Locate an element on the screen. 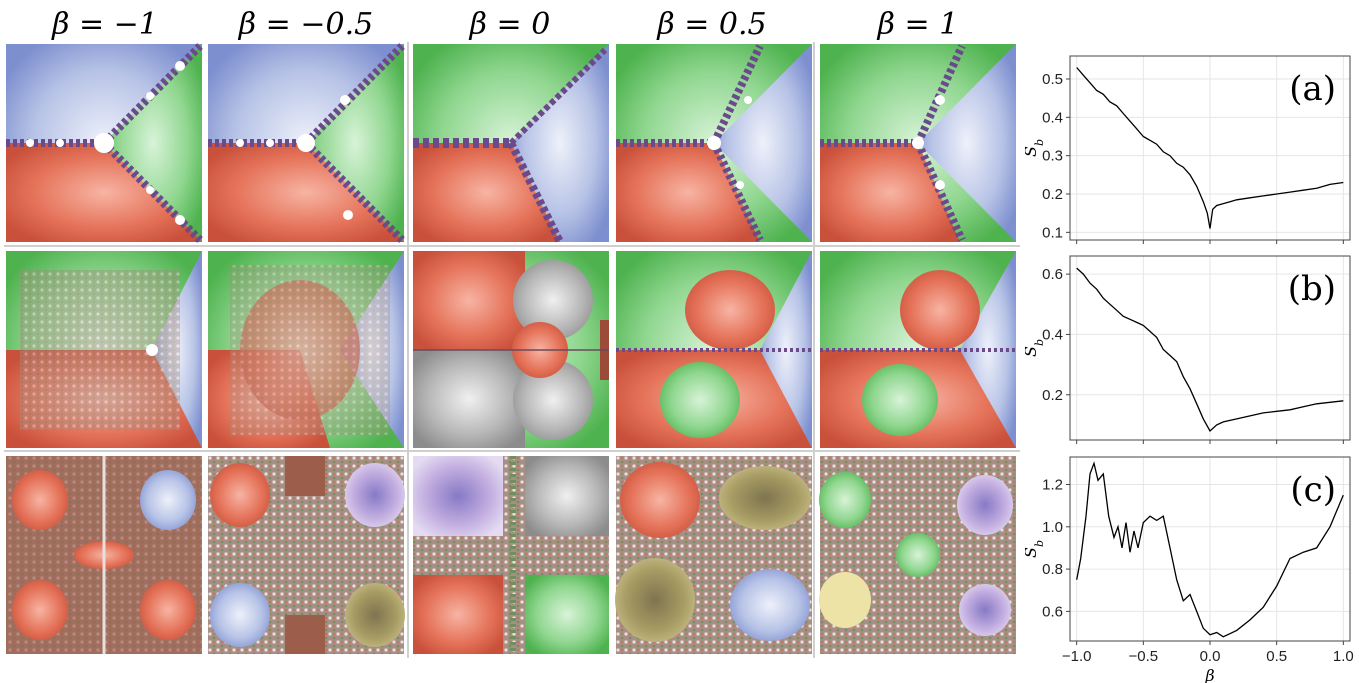  x-tick-label: 1.0 is located at coordinates (1343, 656).